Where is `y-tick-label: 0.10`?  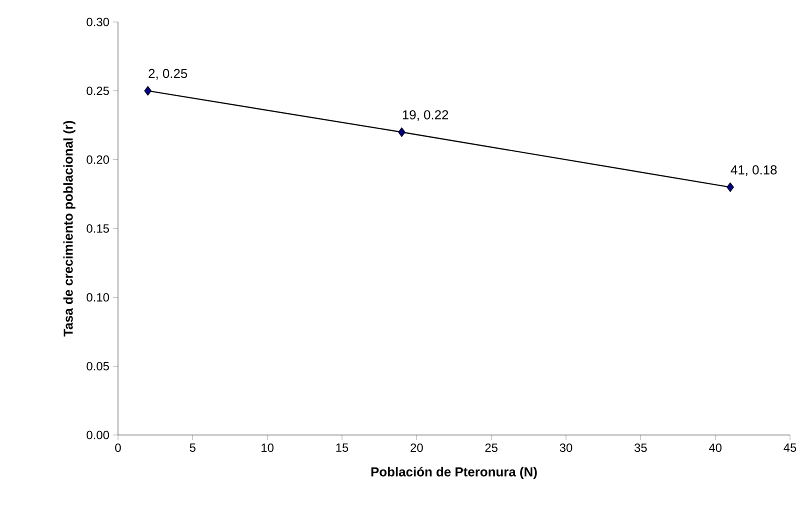 y-tick-label: 0.10 is located at coordinates (98, 297).